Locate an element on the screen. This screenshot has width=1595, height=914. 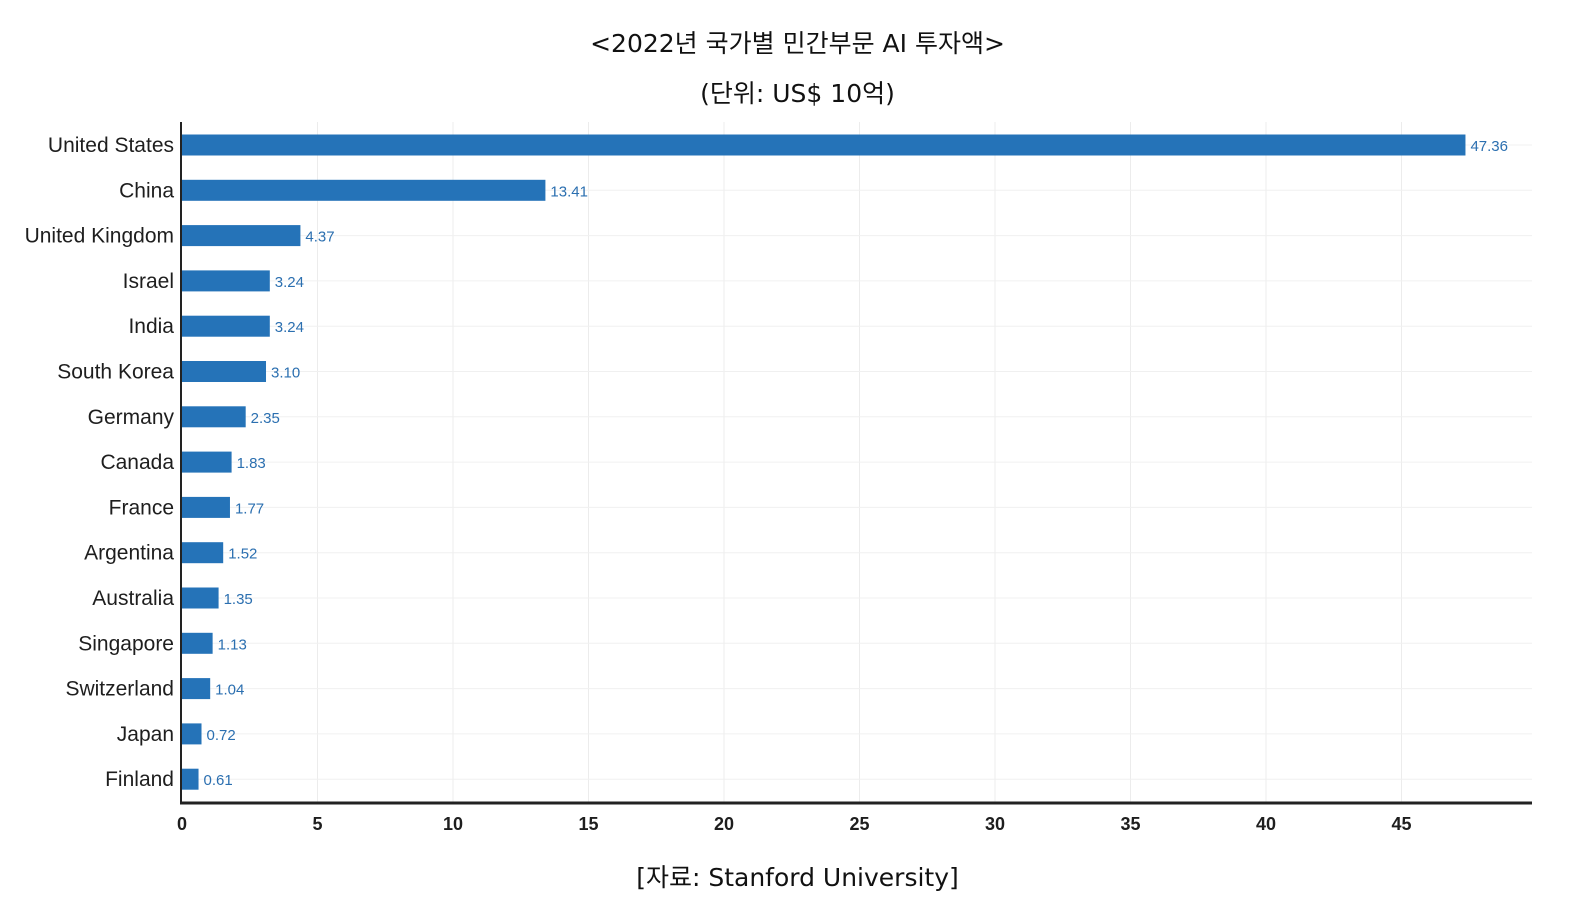
x-tick-label: 45 is located at coordinates (1401, 824).